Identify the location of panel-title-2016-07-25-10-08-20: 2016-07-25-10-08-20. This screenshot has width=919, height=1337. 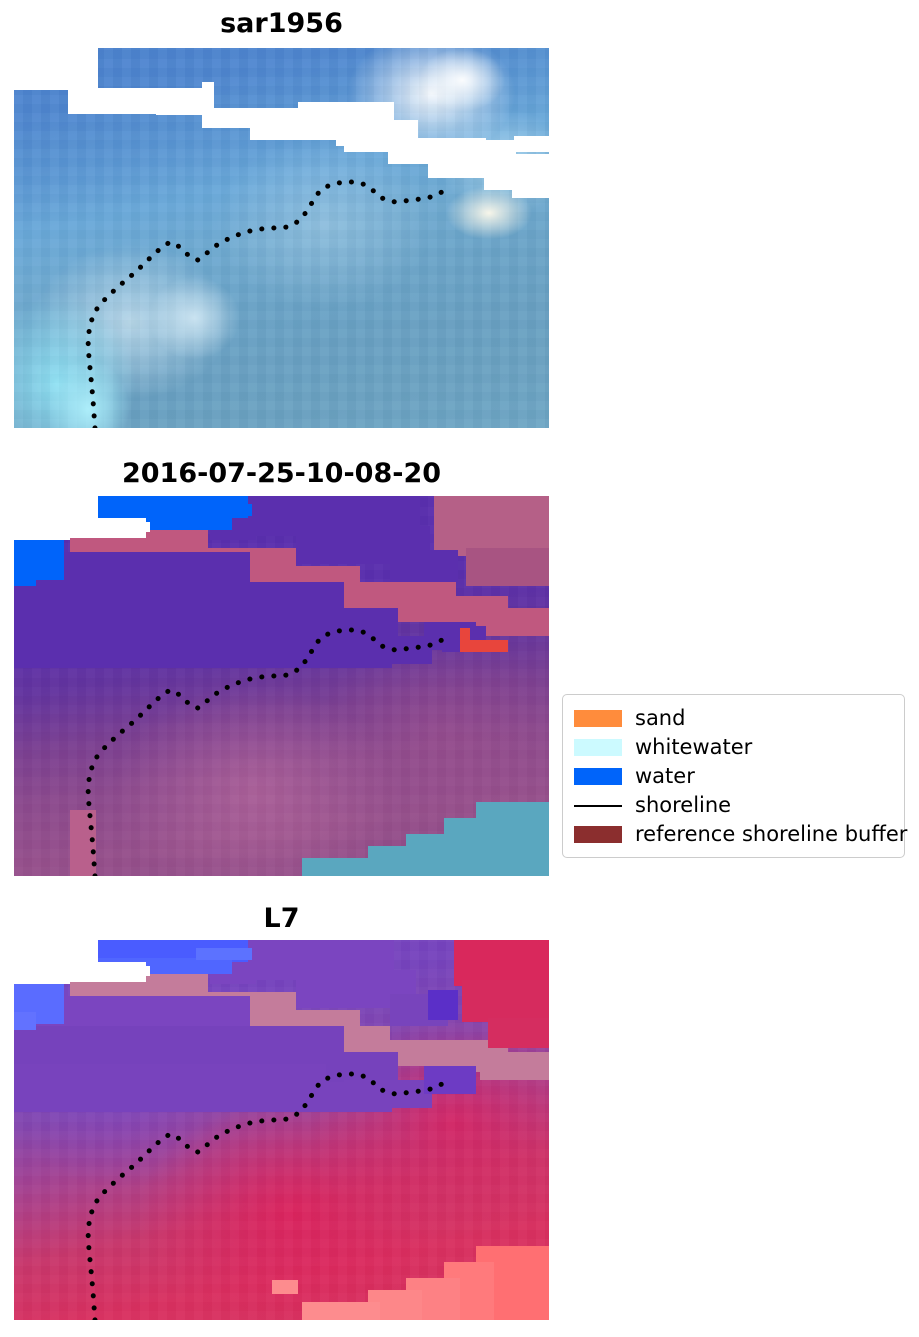
(281, 473).